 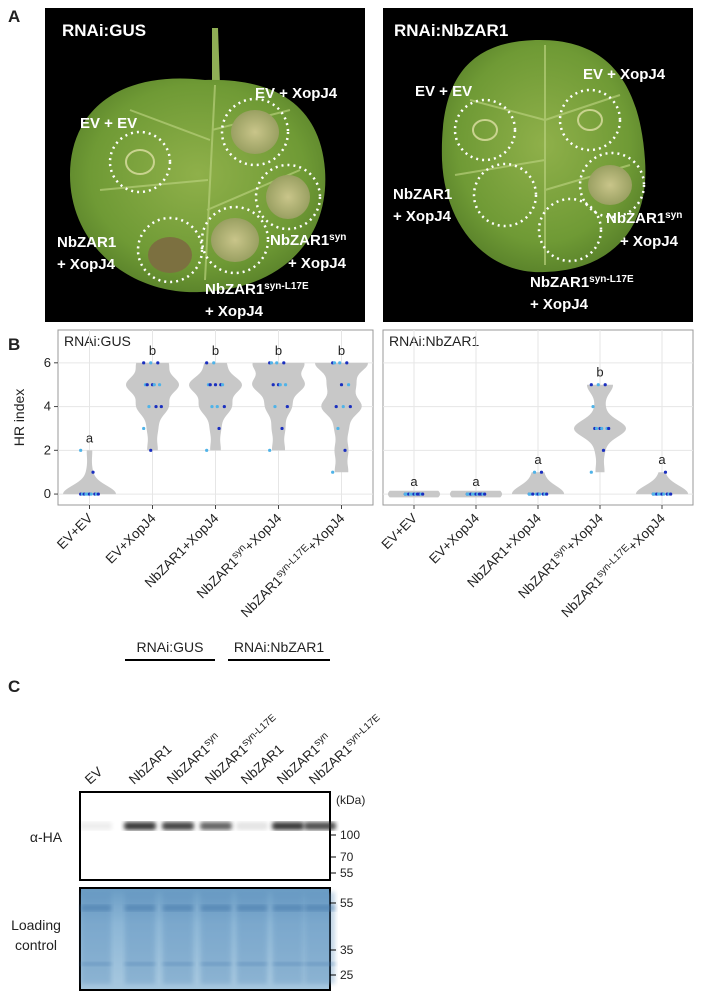 I want to click on spot-label: NbZAR1, so click(x=86, y=242).